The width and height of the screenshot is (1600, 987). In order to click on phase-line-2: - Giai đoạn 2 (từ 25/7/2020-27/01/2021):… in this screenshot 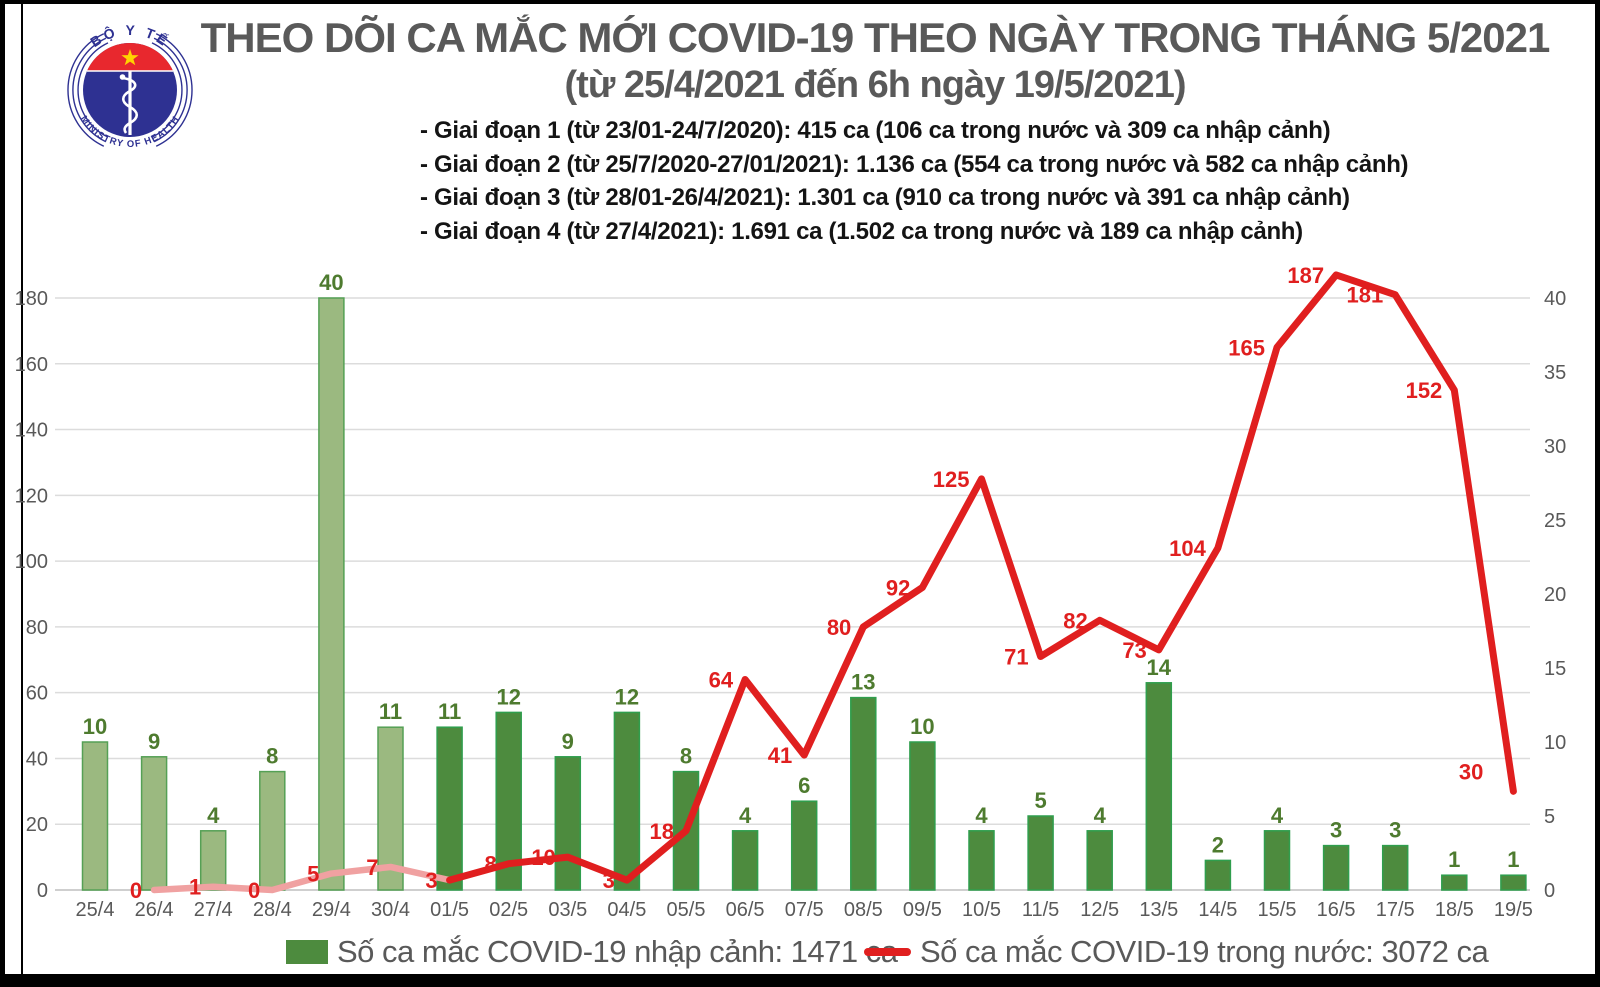, I will do `click(914, 164)`.